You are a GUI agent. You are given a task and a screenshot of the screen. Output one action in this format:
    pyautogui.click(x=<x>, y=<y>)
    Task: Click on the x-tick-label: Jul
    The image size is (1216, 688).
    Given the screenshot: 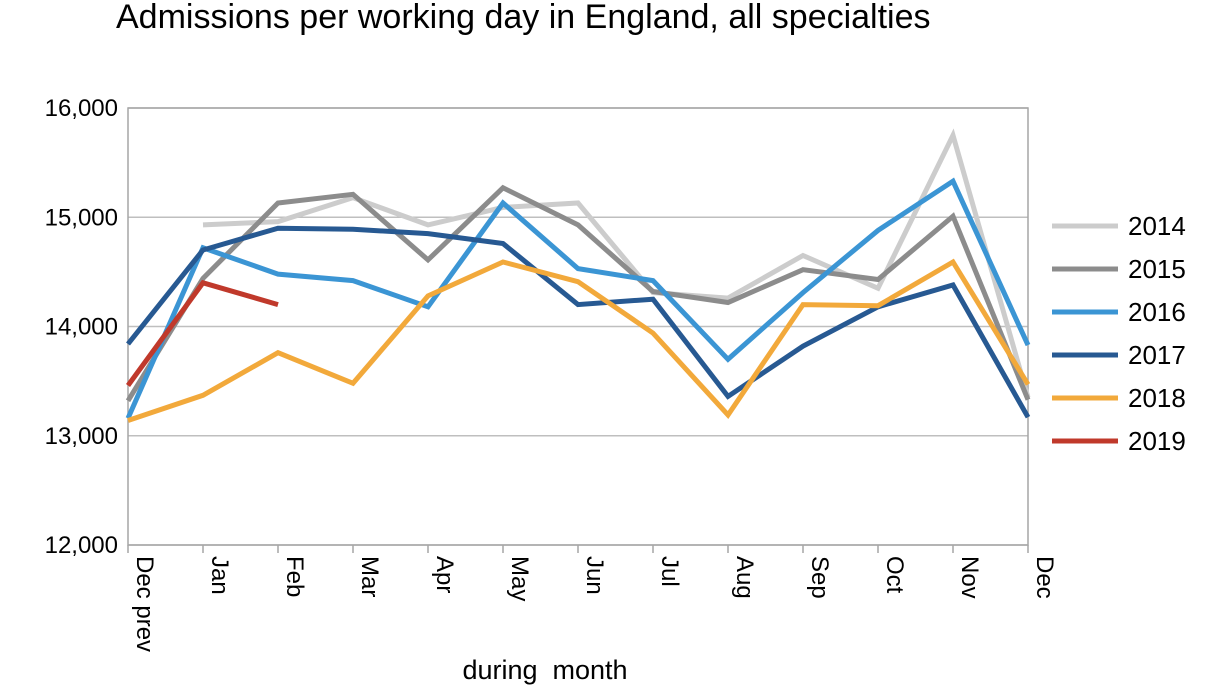 What is the action you would take?
    pyautogui.click(x=669, y=571)
    